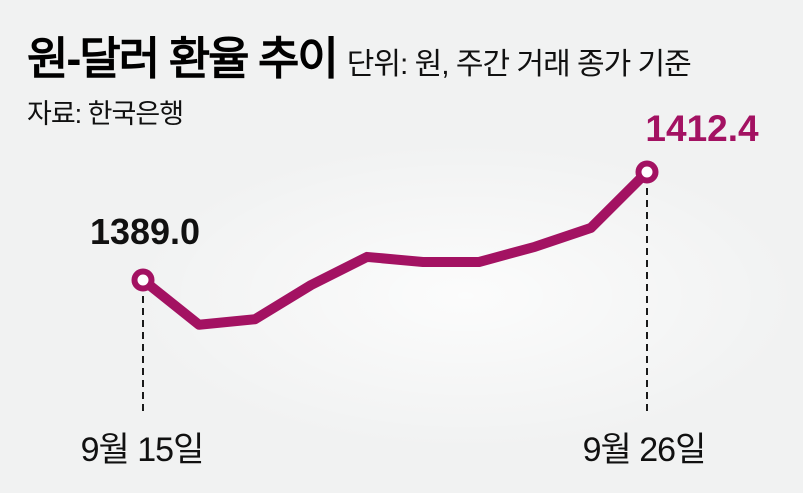  I want to click on start-value-label: 1389.0, so click(145, 231).